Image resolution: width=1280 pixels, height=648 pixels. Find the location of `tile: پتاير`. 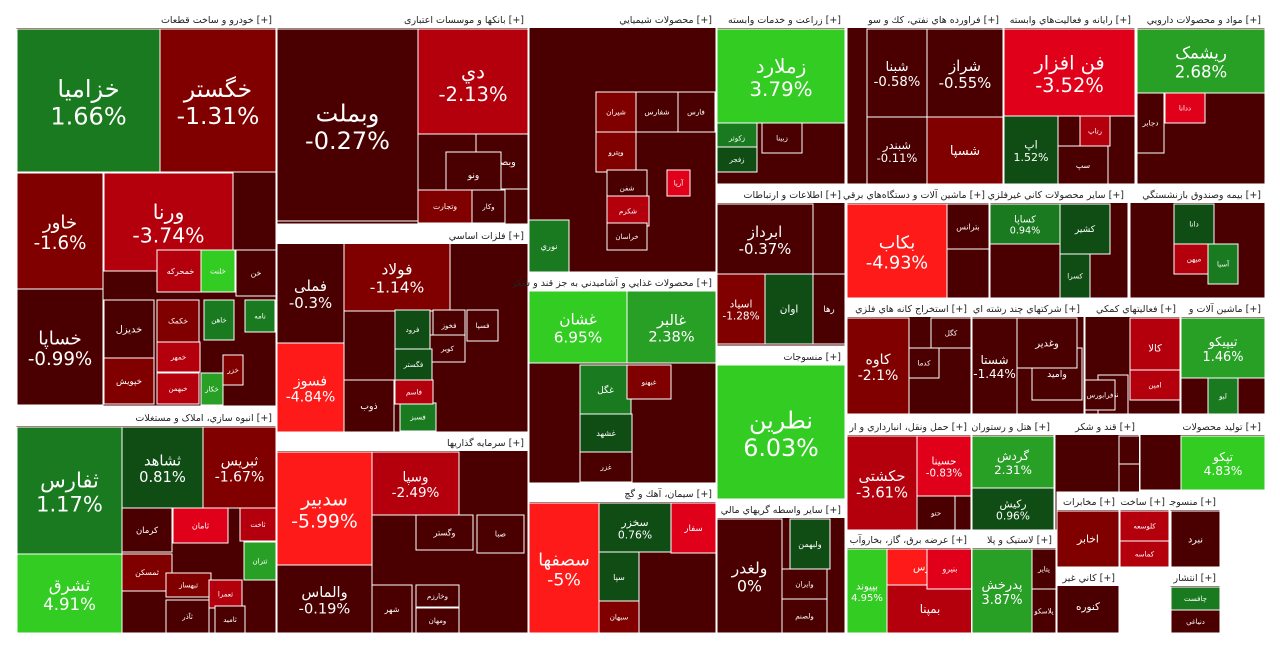

tile: پتاير is located at coordinates (1043, 569).